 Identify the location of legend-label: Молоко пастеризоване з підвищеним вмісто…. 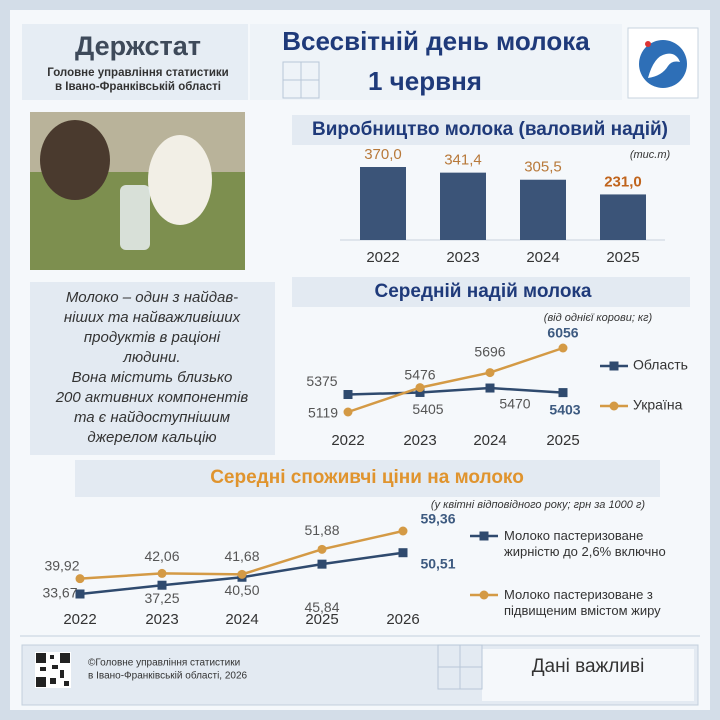
(582, 602).